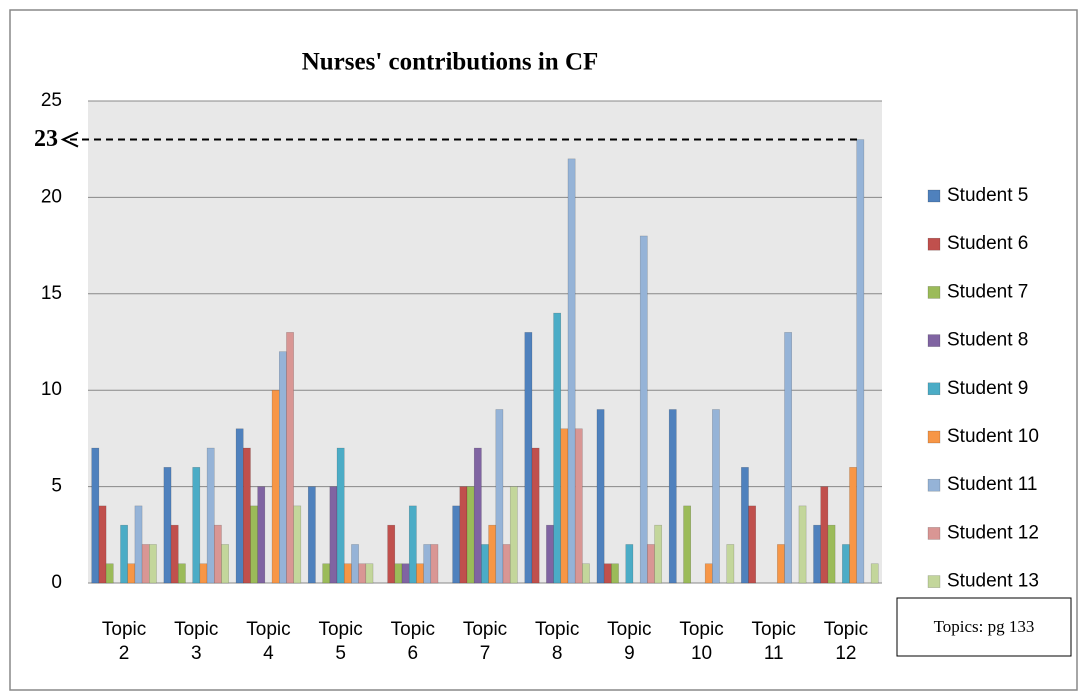 This screenshot has height=698, width=1088. Describe the element at coordinates (629, 641) in the screenshot. I see `x-tick-label: Topic 9` at that location.